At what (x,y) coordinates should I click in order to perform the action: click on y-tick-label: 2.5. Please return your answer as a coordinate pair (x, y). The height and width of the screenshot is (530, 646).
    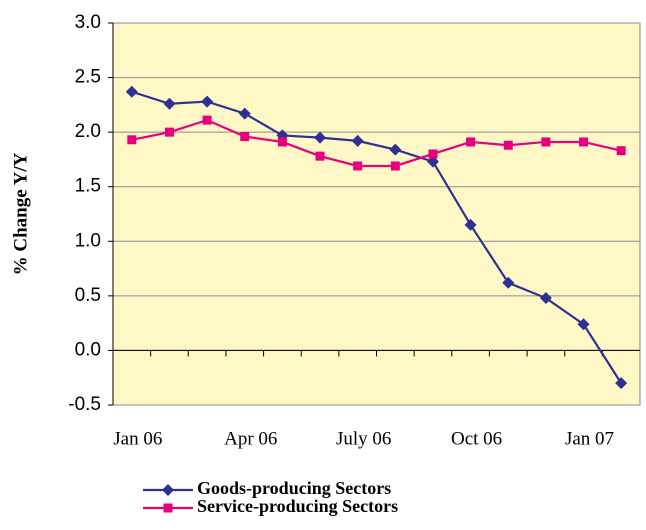
    Looking at the image, I should click on (88, 77).